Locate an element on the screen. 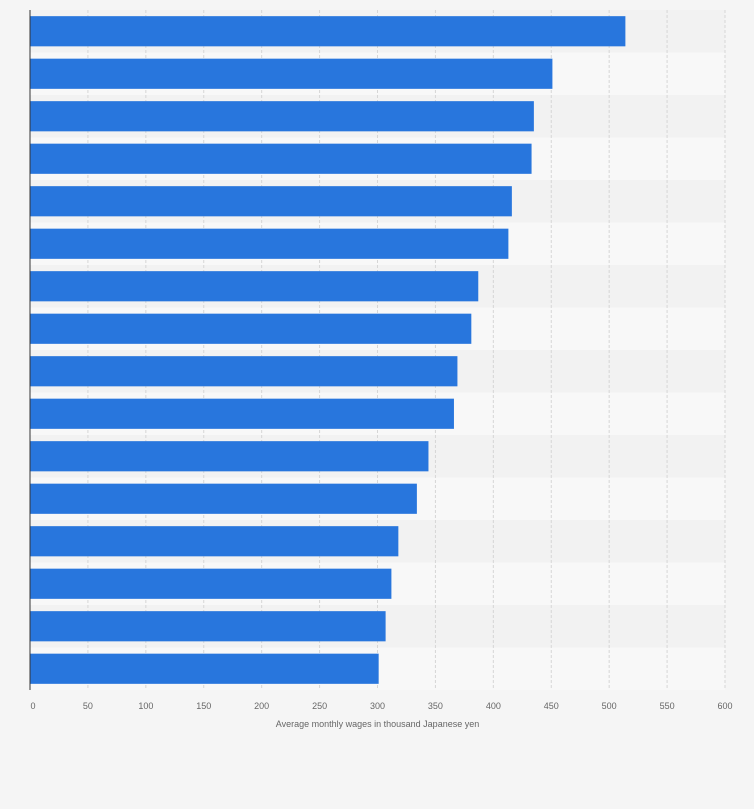 This screenshot has width=754, height=809. x-tick-label: 100 is located at coordinates (145, 706).